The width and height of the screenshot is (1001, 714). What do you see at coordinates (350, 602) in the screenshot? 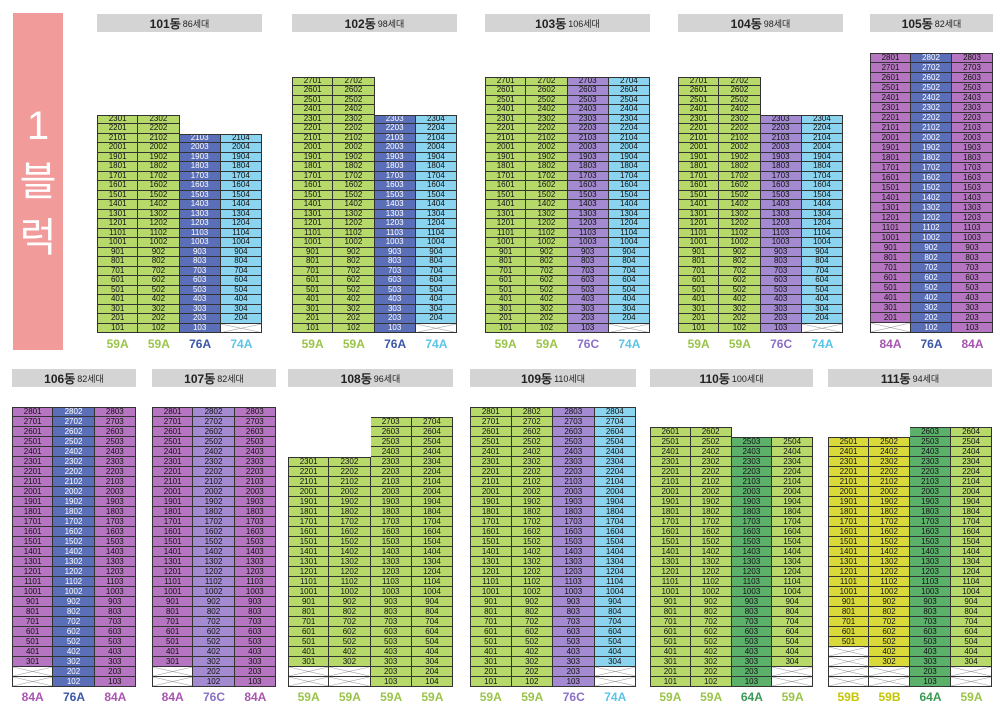
I see `unit-cell: 902` at bounding box center [350, 602].